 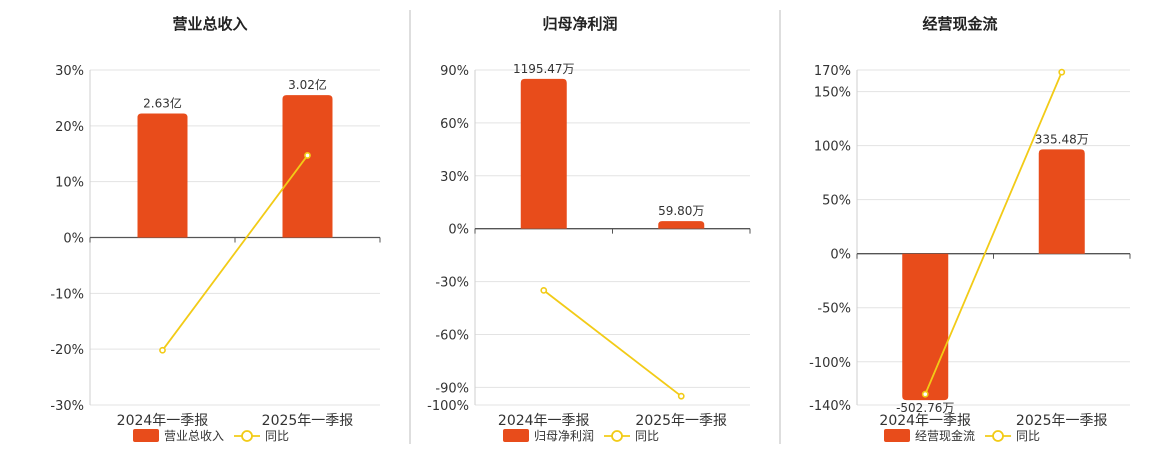 What do you see at coordinates (832, 93) in the screenshot?
I see `y-tick-label: 150%` at bounding box center [832, 93].